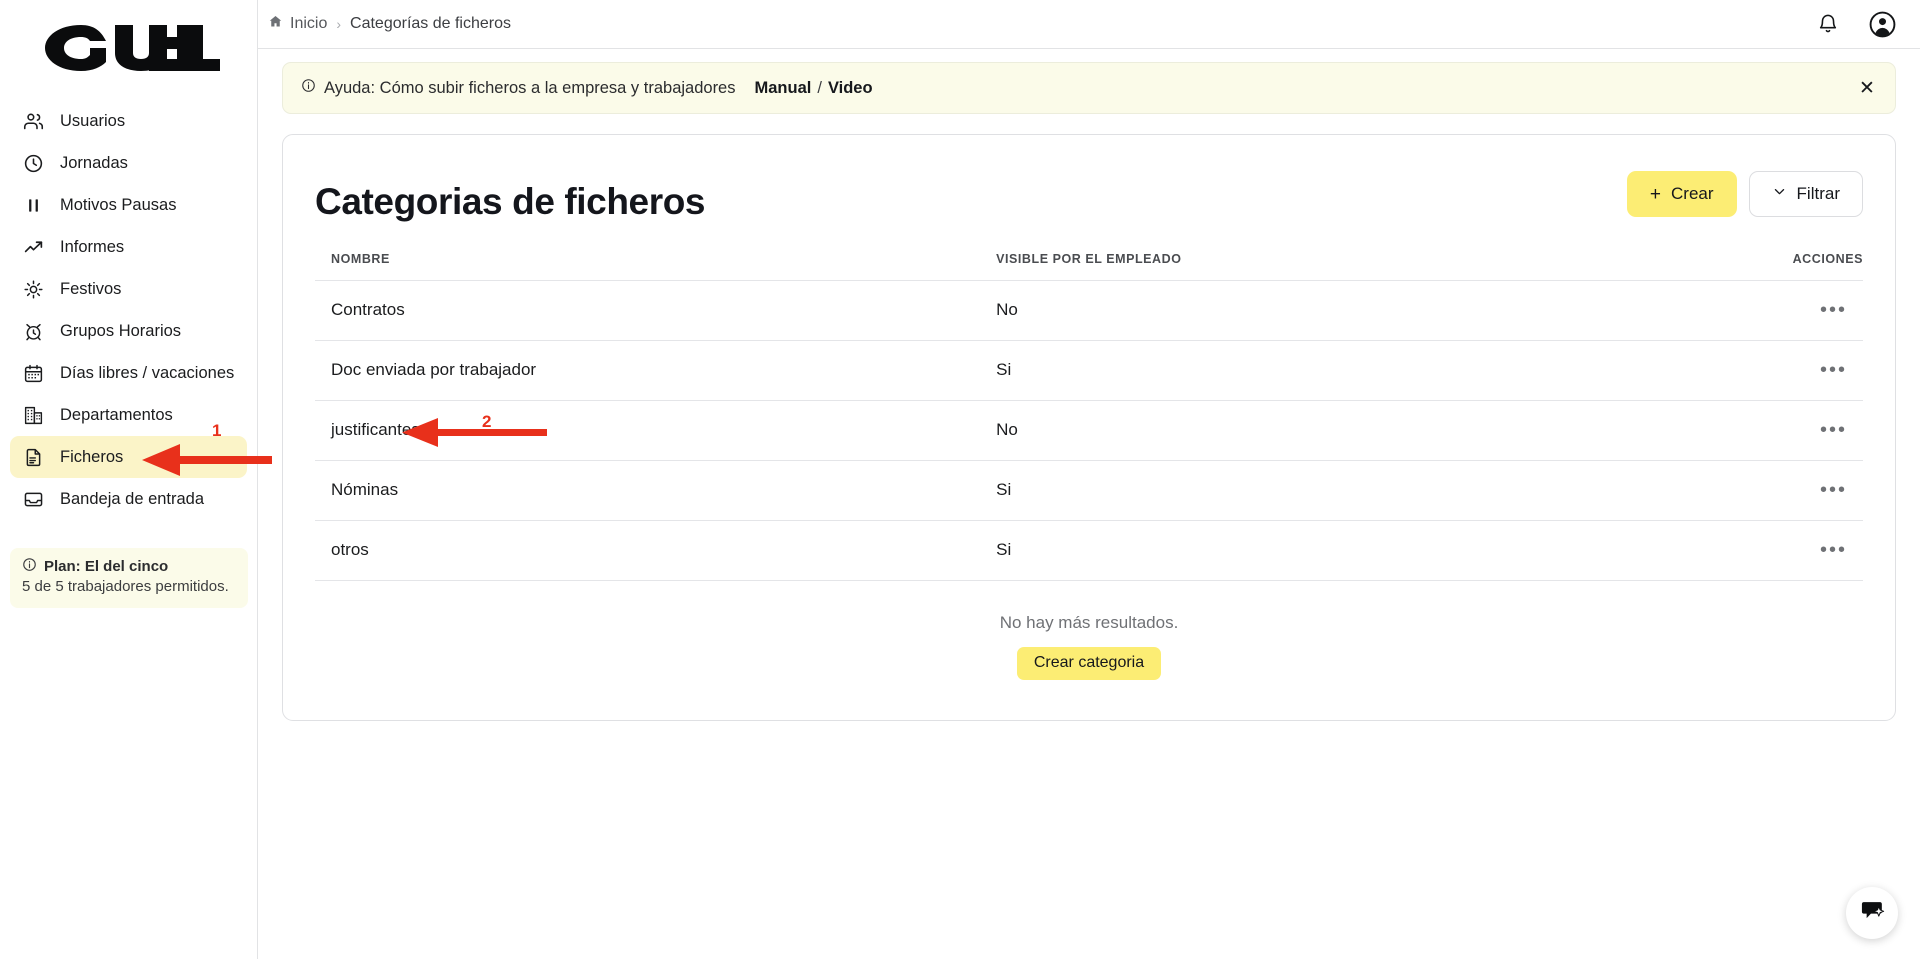 Image resolution: width=1920 pixels, height=959 pixels. What do you see at coordinates (1089, 196) in the screenshot?
I see `card-header: Categorias de ficheros + Crear Filtrar` at bounding box center [1089, 196].